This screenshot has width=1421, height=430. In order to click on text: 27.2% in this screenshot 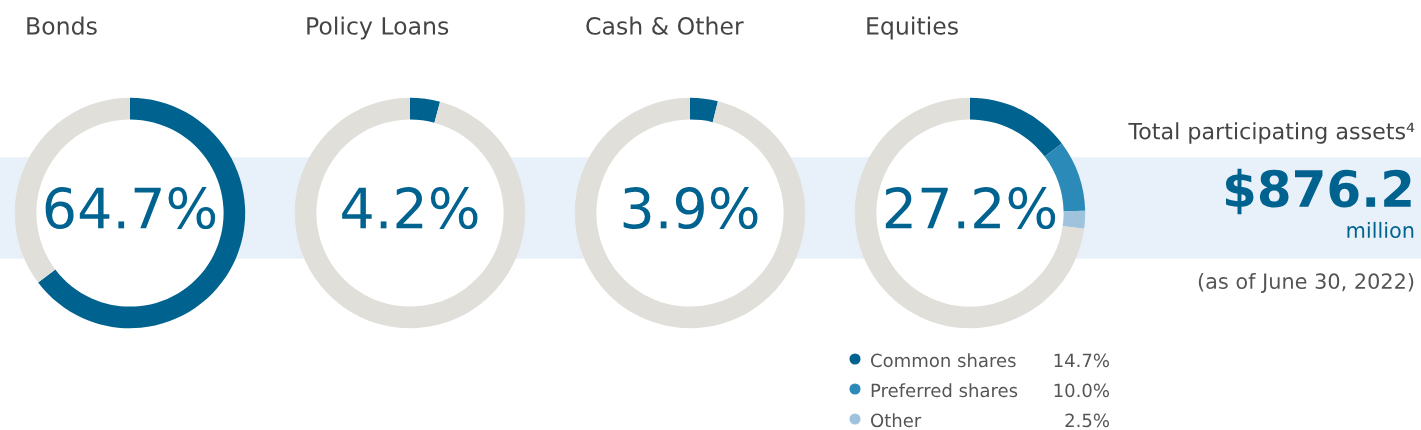, I will do `click(970, 208)`.